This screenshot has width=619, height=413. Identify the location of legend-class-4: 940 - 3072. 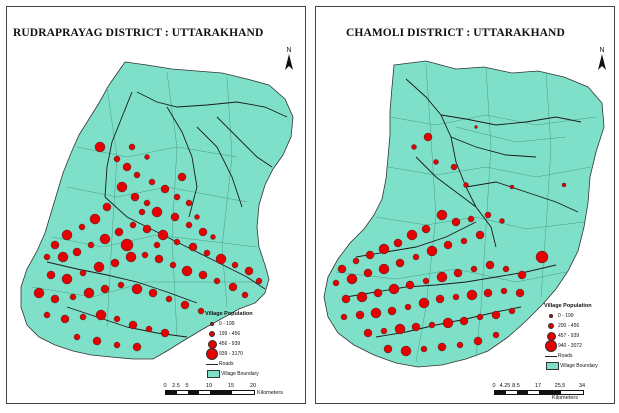
(571, 346).